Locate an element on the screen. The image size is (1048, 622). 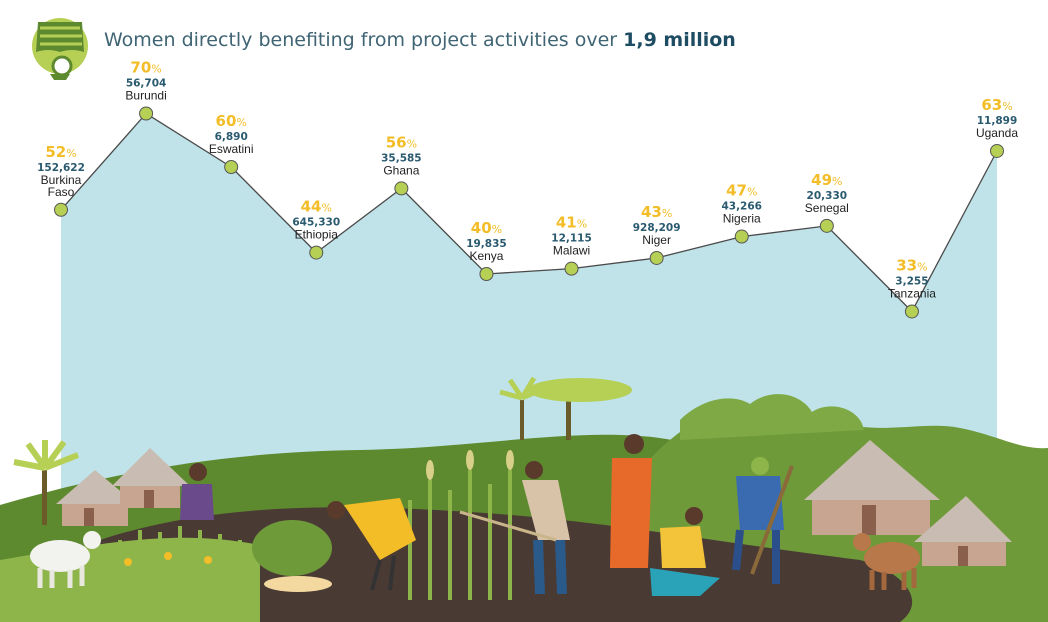
percent-label: 43% is located at coordinates (656, 212).